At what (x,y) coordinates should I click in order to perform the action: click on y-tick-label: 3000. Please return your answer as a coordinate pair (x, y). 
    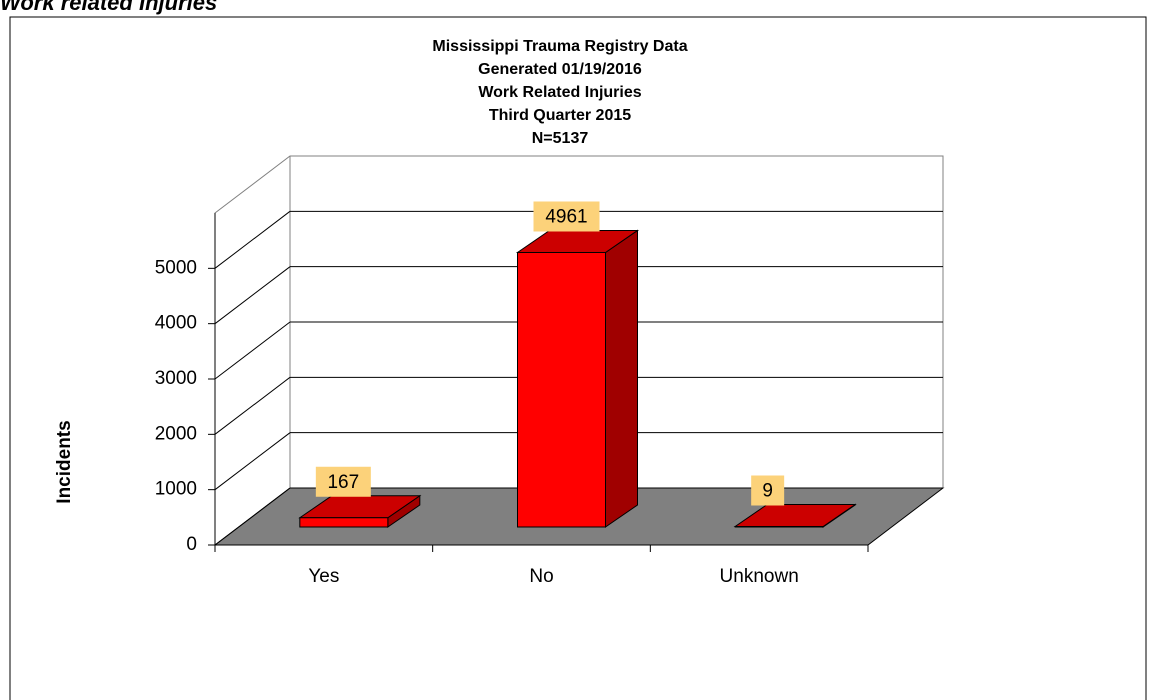
    Looking at the image, I should click on (176, 378).